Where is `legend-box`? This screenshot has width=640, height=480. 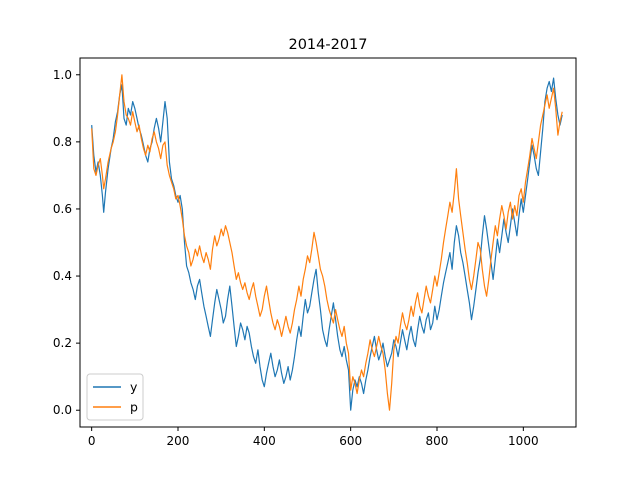 legend-box is located at coordinates (115, 397).